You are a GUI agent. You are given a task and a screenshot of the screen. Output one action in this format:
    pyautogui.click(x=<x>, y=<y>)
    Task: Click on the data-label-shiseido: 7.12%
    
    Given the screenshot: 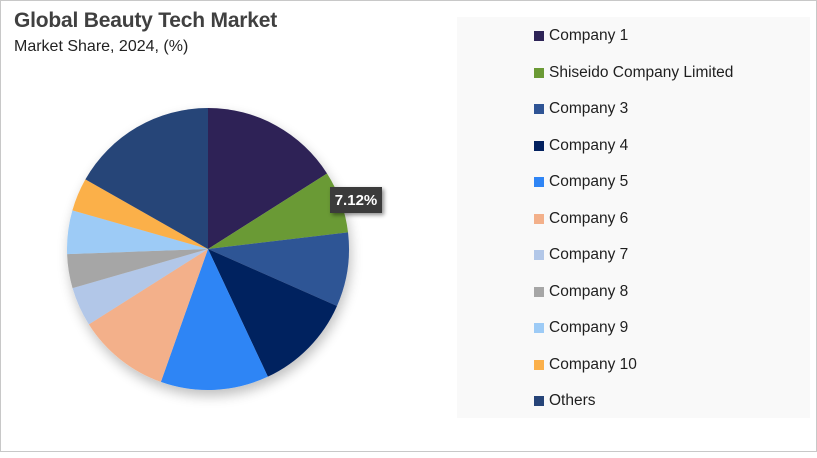 What is the action you would take?
    pyautogui.click(x=356, y=200)
    